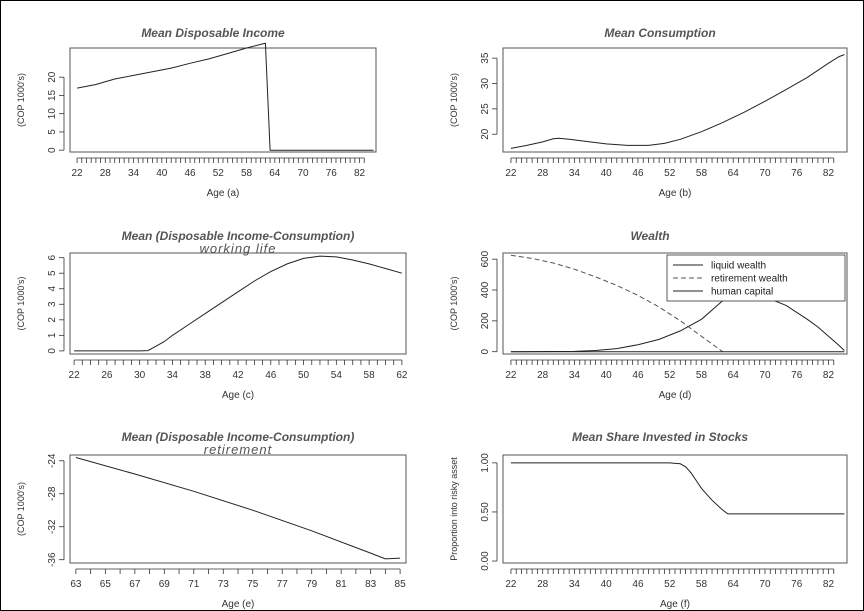 The width and height of the screenshot is (864, 611). I want to click on x-axis-label: Age (c), so click(238, 395).